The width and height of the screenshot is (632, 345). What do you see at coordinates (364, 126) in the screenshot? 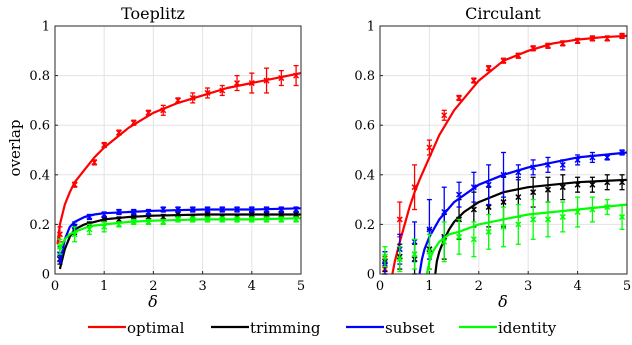
I see `y-tick-label: 0.6` at bounding box center [364, 126].